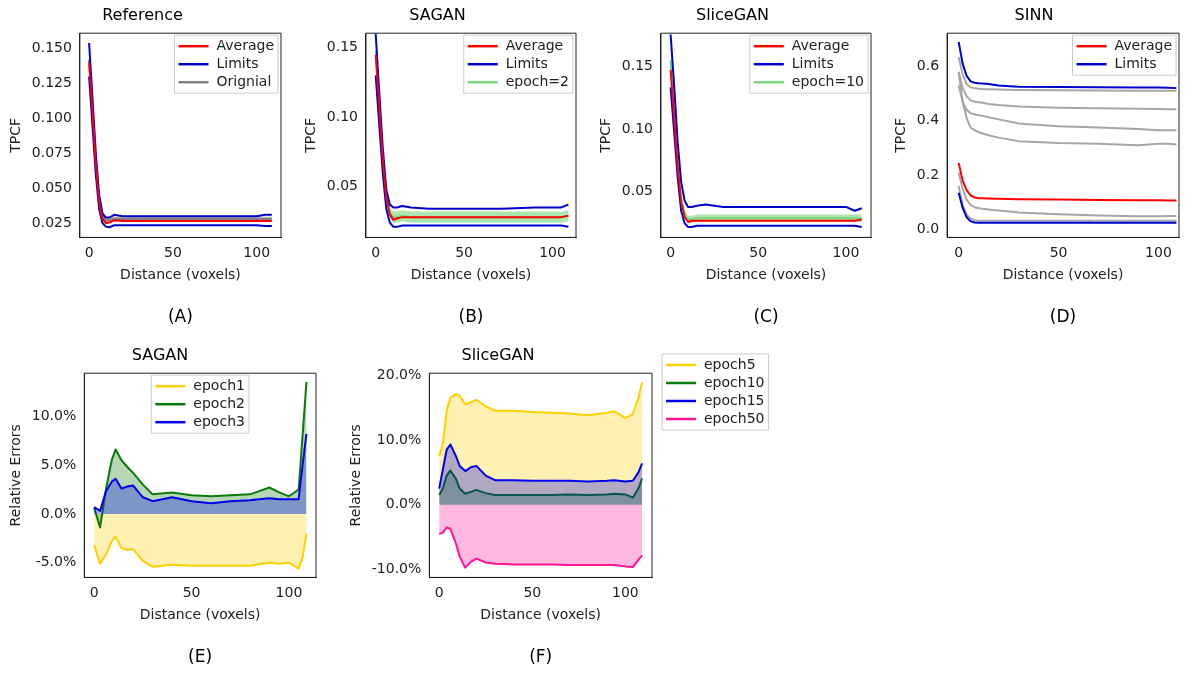 The width and height of the screenshot is (1189, 676). Describe the element at coordinates (734, 381) in the screenshot. I see `legend-label: epoch10` at that location.